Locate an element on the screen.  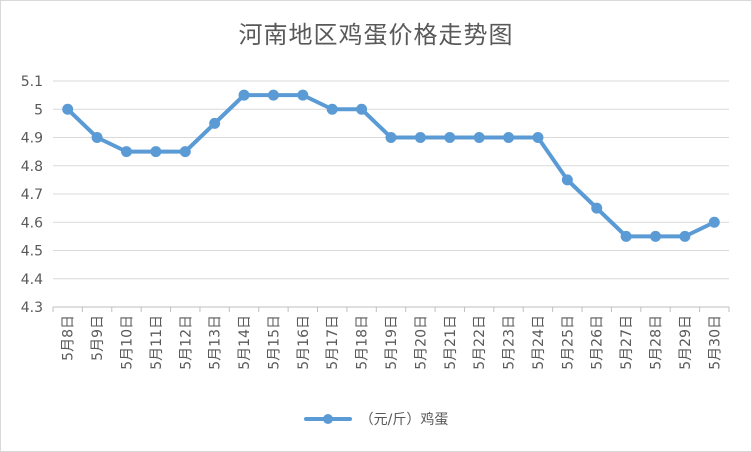
legend-label: （元/斤）鸡蛋 is located at coordinates (404, 420).